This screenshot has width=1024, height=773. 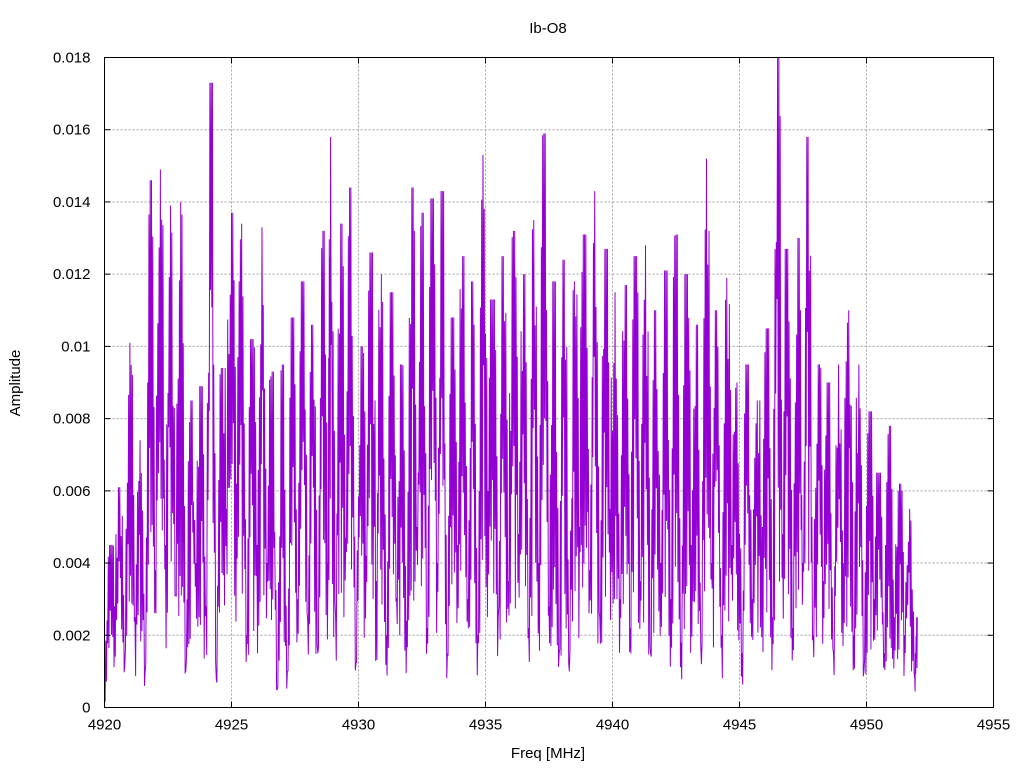 What do you see at coordinates (866, 725) in the screenshot?
I see `x-tick-label: 4950` at bounding box center [866, 725].